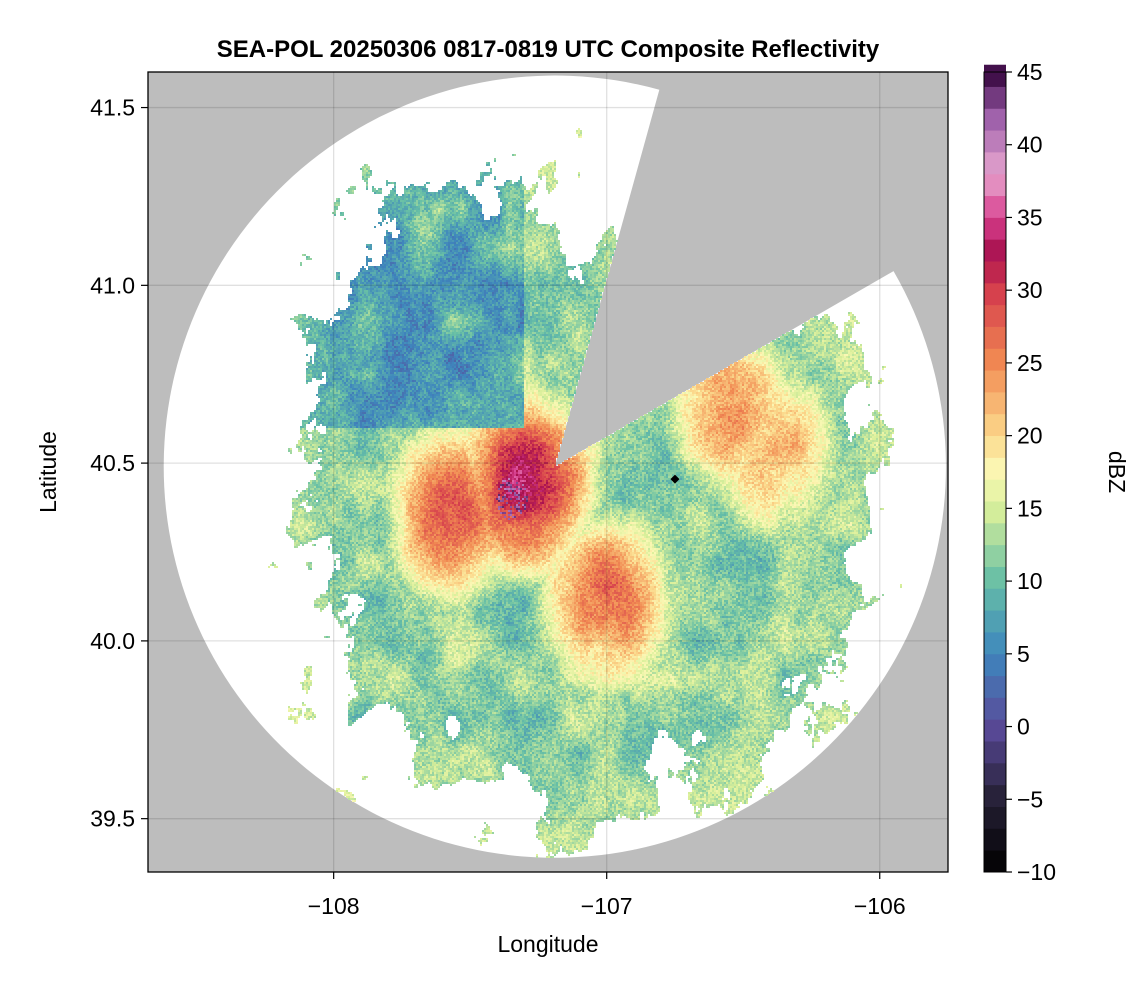 The image size is (1146, 990). Describe the element at coordinates (112, 463) in the screenshot. I see `y-tick-label: 40.5` at that location.